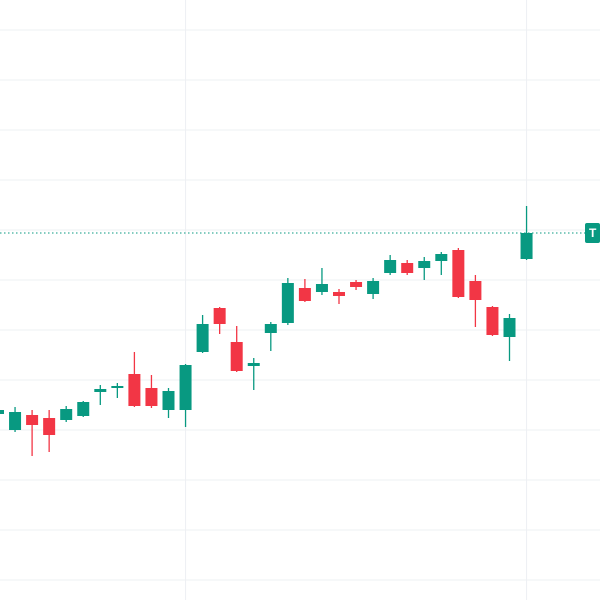 Image resolution: width=600 pixels, height=600 pixels. I want to click on last-price-box, so click(592, 233).